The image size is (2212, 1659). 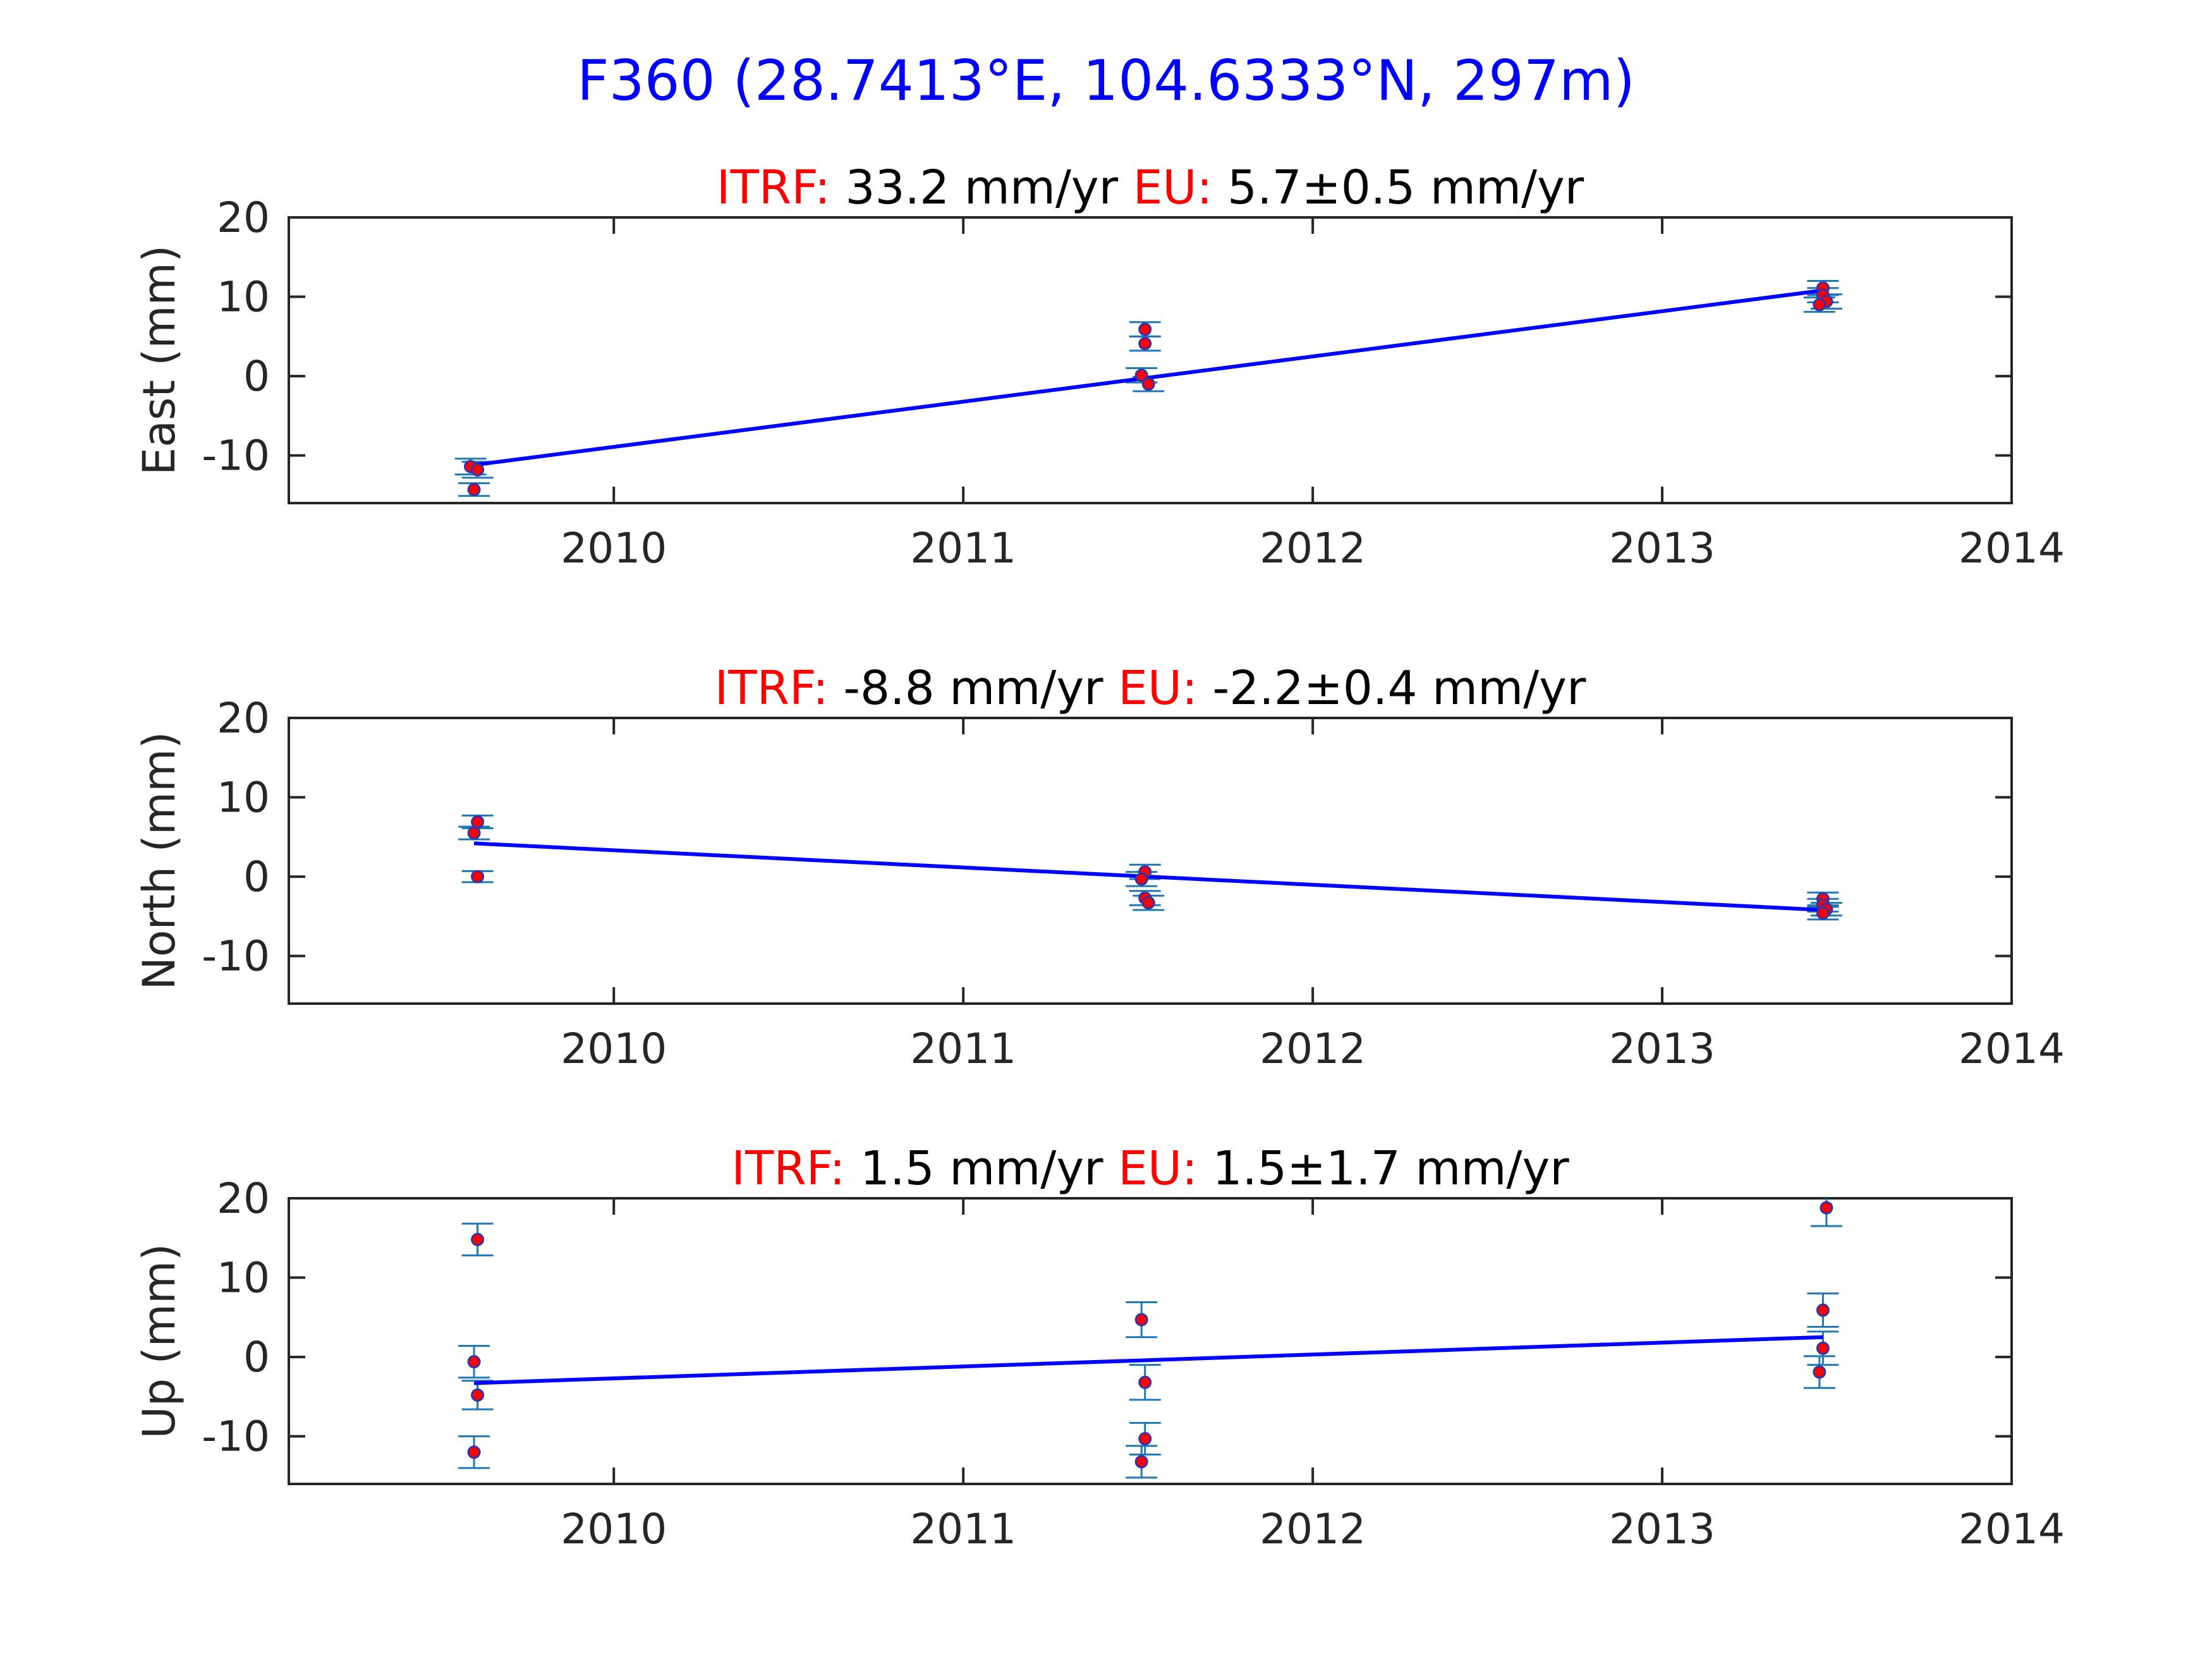 I want to click on fit-line, so click(x=1148, y=1360).